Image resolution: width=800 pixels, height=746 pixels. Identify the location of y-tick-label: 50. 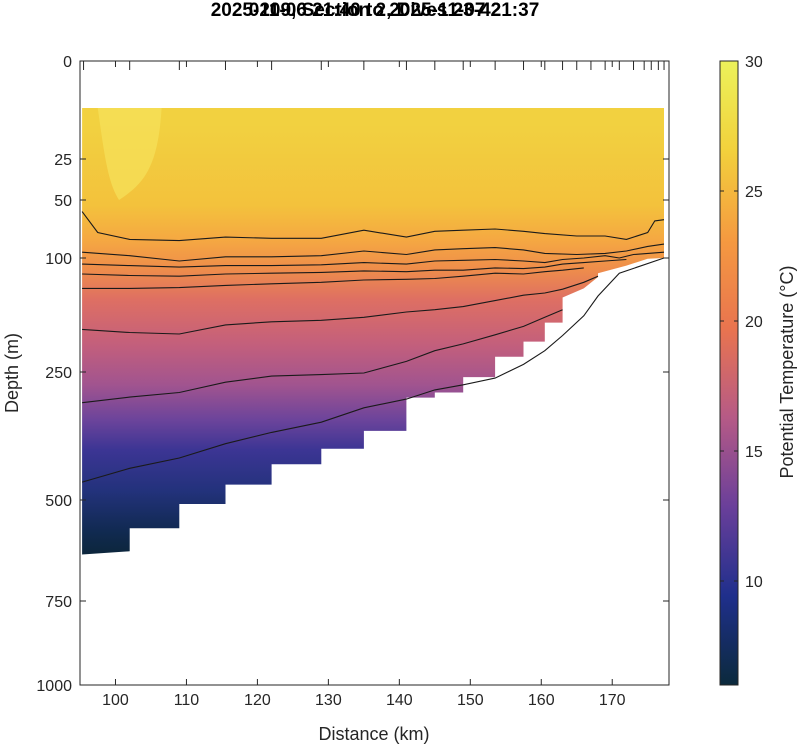
(63, 201).